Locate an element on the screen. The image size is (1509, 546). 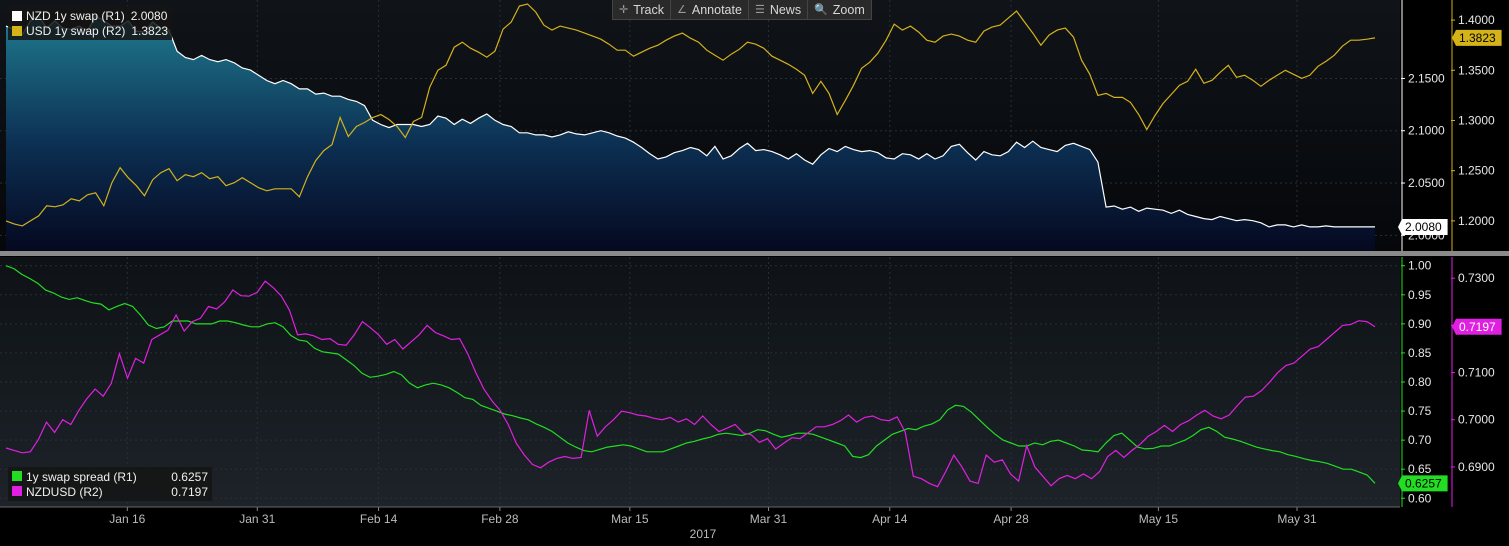
x-tick-label: May 15 is located at coordinates (1159, 519).